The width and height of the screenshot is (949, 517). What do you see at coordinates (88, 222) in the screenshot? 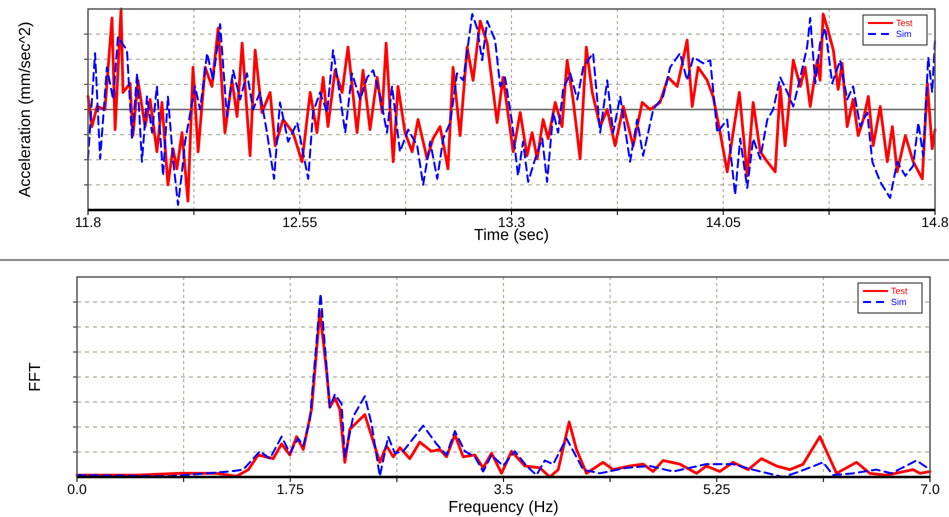
I see `x-tick-label: 11.8` at bounding box center [88, 222].